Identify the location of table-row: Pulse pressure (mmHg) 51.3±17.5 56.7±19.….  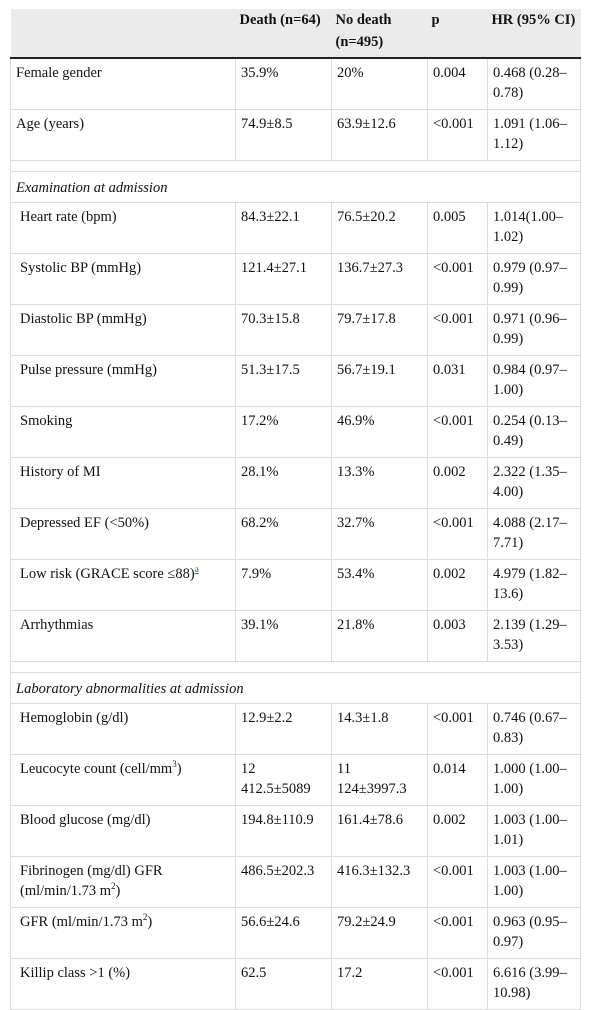
(295, 380).